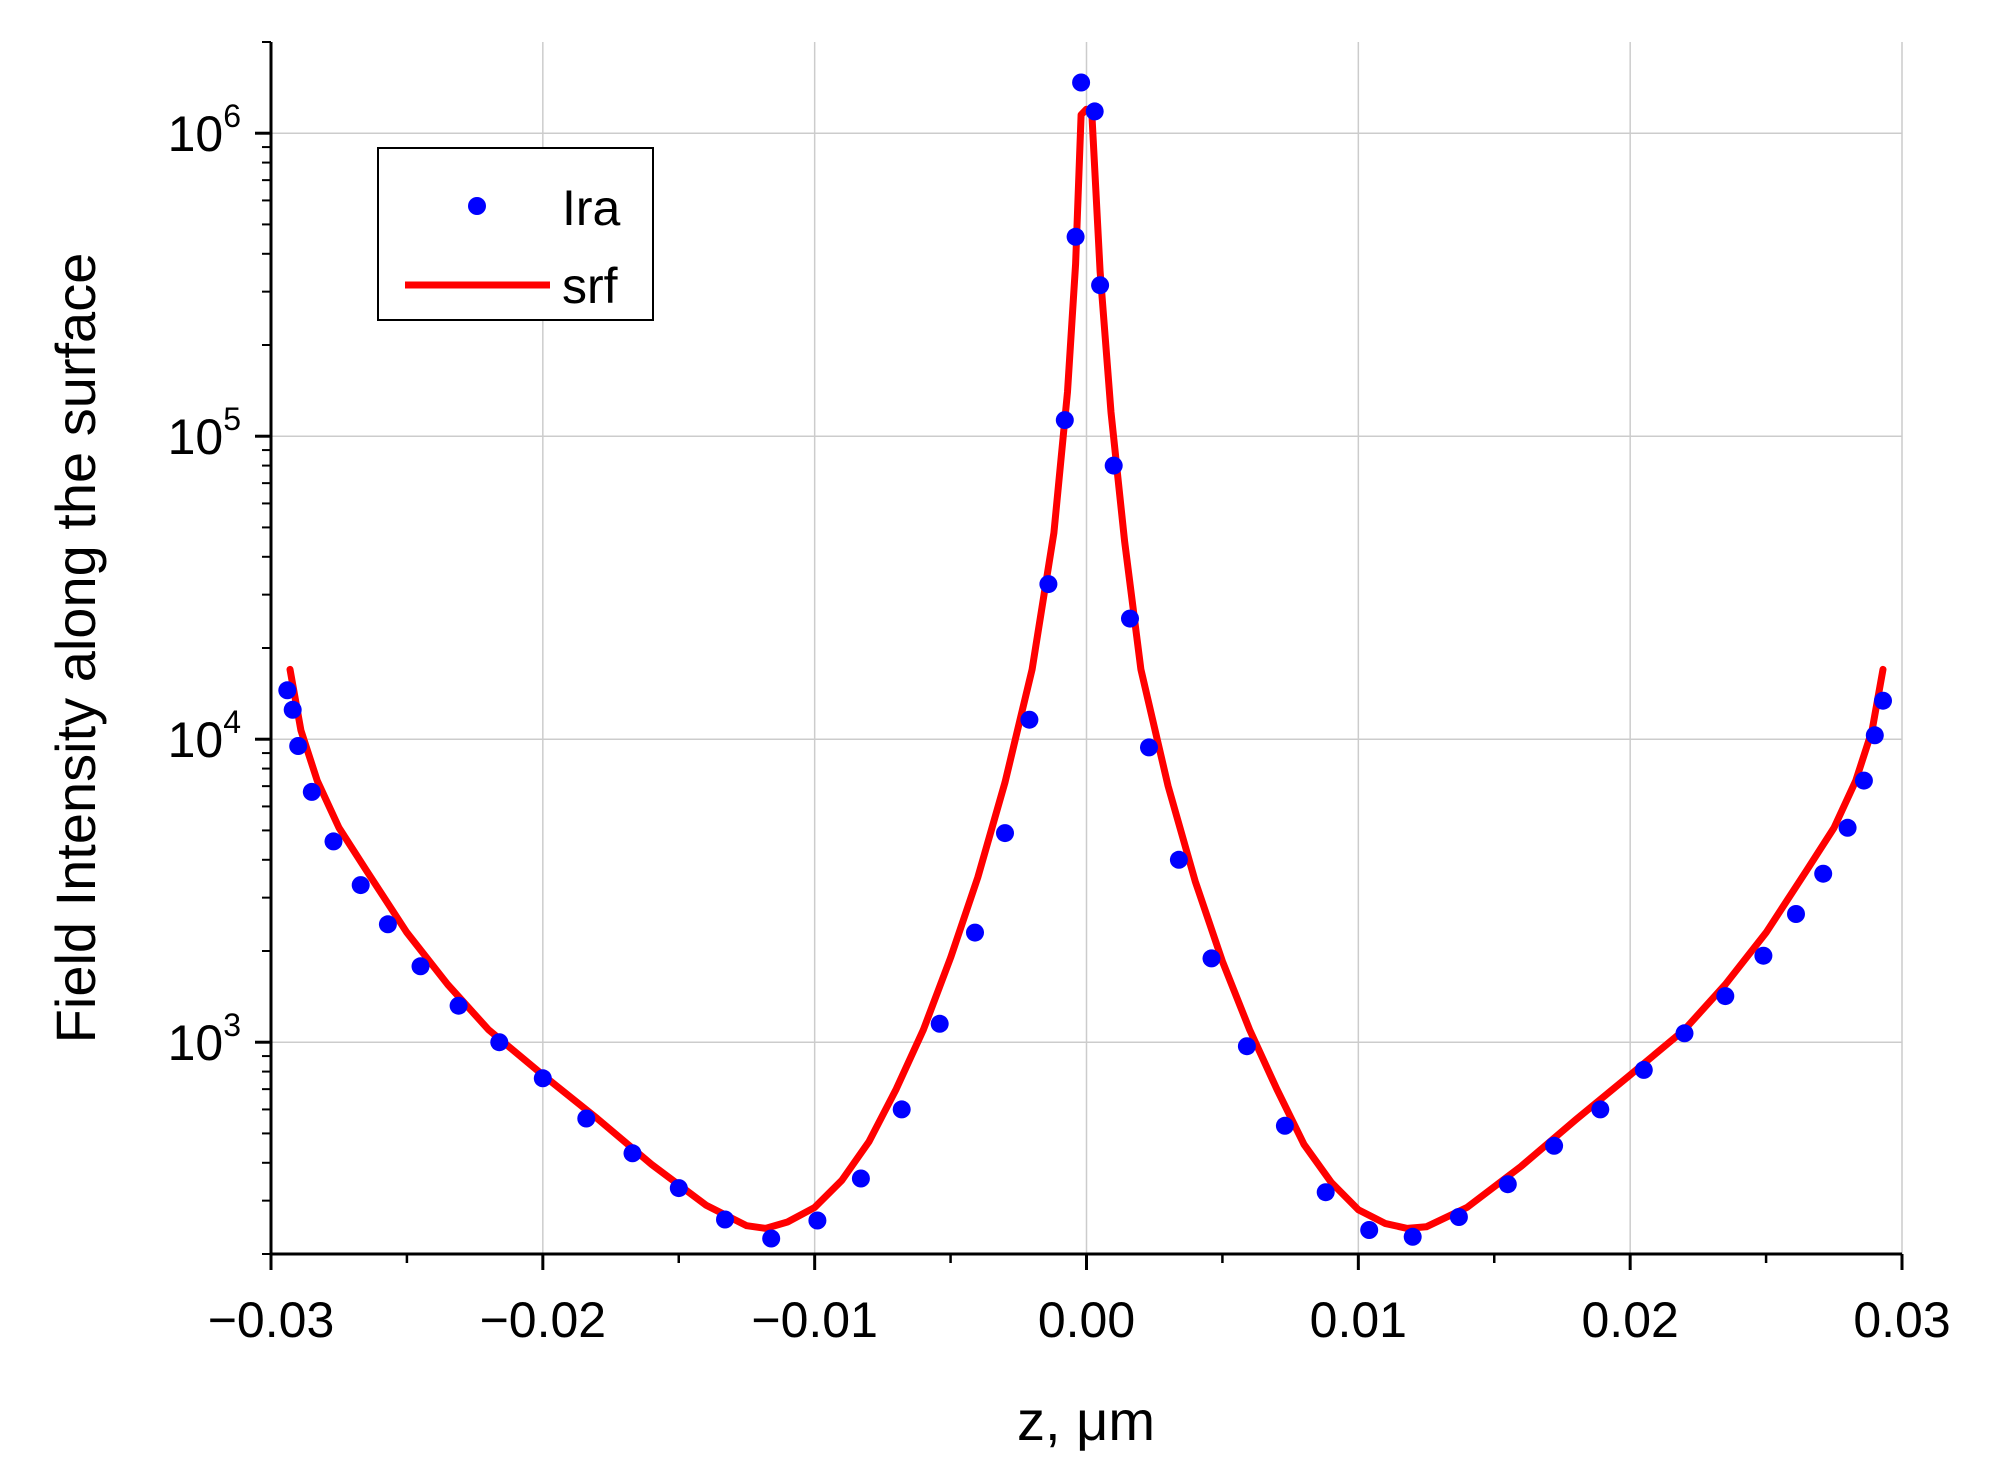  What do you see at coordinates (1901, 1320) in the screenshot?
I see `x-tick-label: 0.03` at bounding box center [1901, 1320].